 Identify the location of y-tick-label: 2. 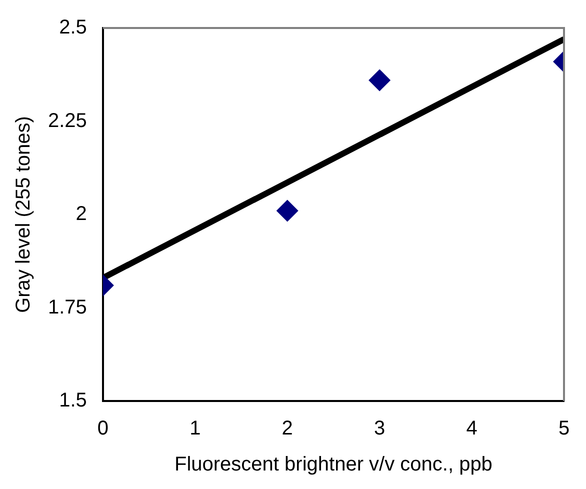
(81, 214).